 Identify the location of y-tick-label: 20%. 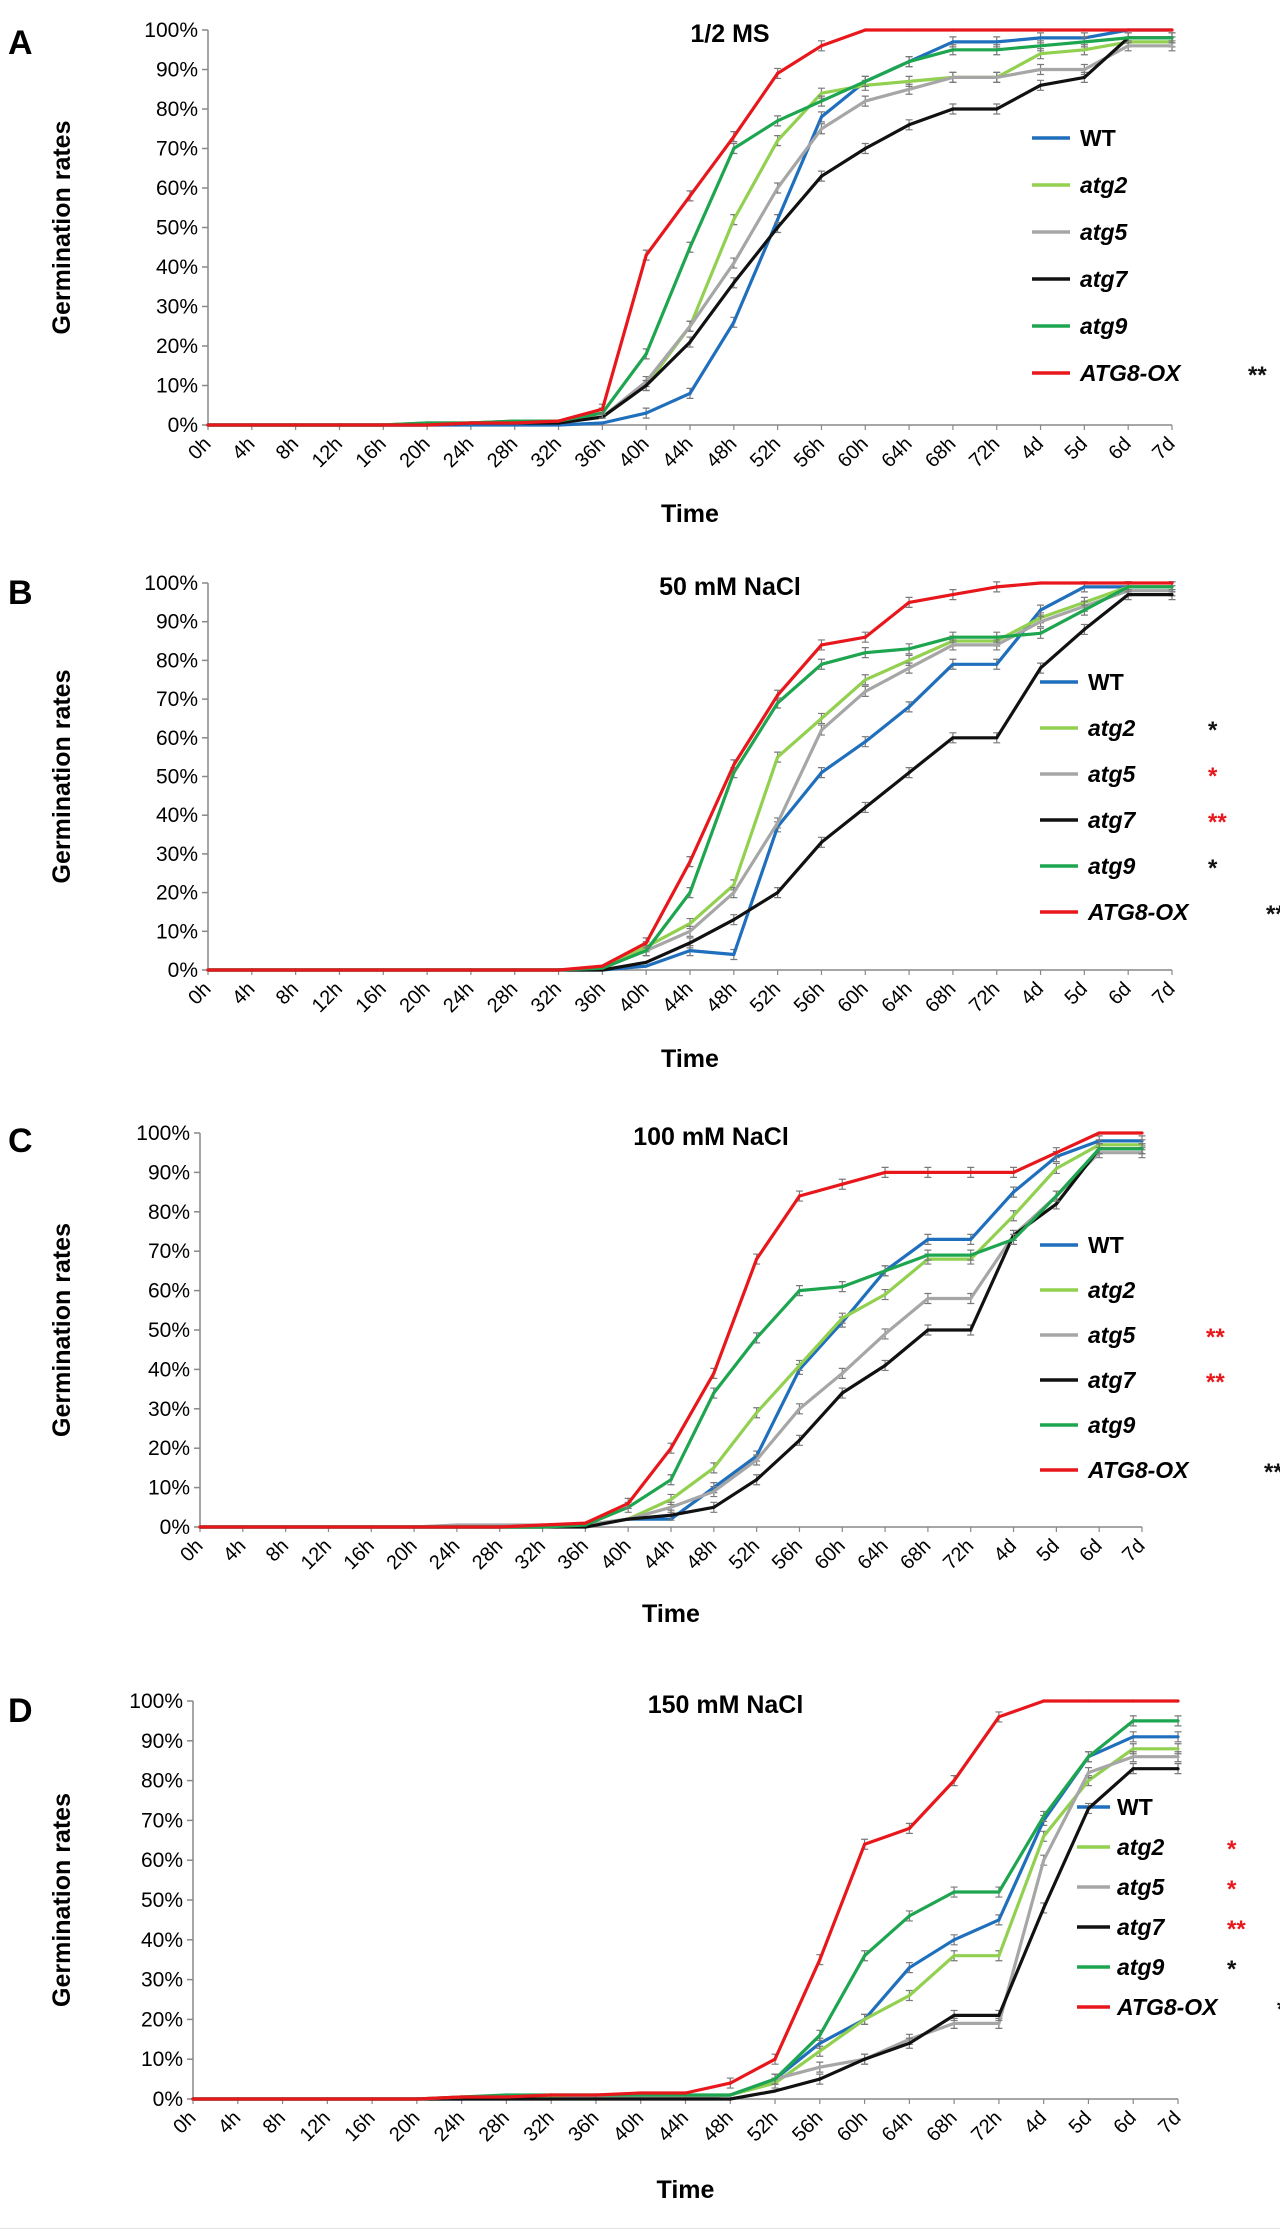
(177, 893).